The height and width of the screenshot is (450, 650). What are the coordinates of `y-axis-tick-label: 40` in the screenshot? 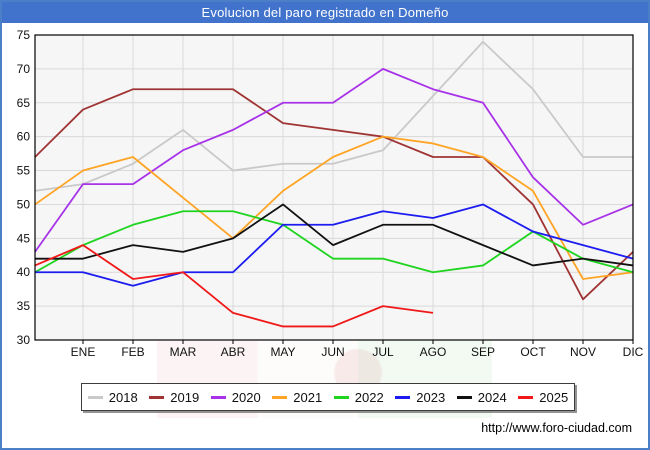 It's located at (24, 272).